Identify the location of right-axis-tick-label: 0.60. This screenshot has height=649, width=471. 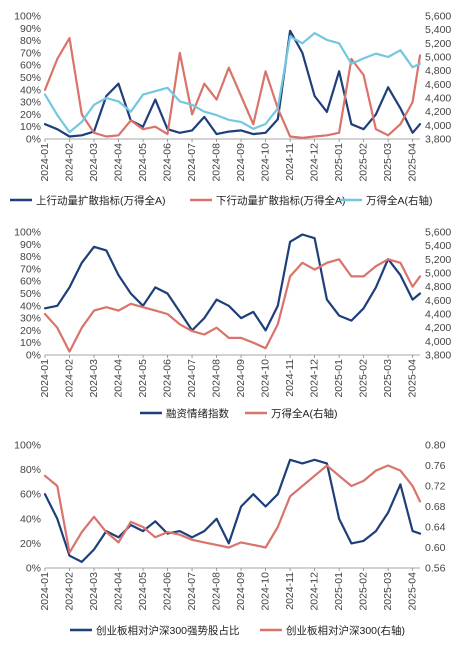
(435, 548).